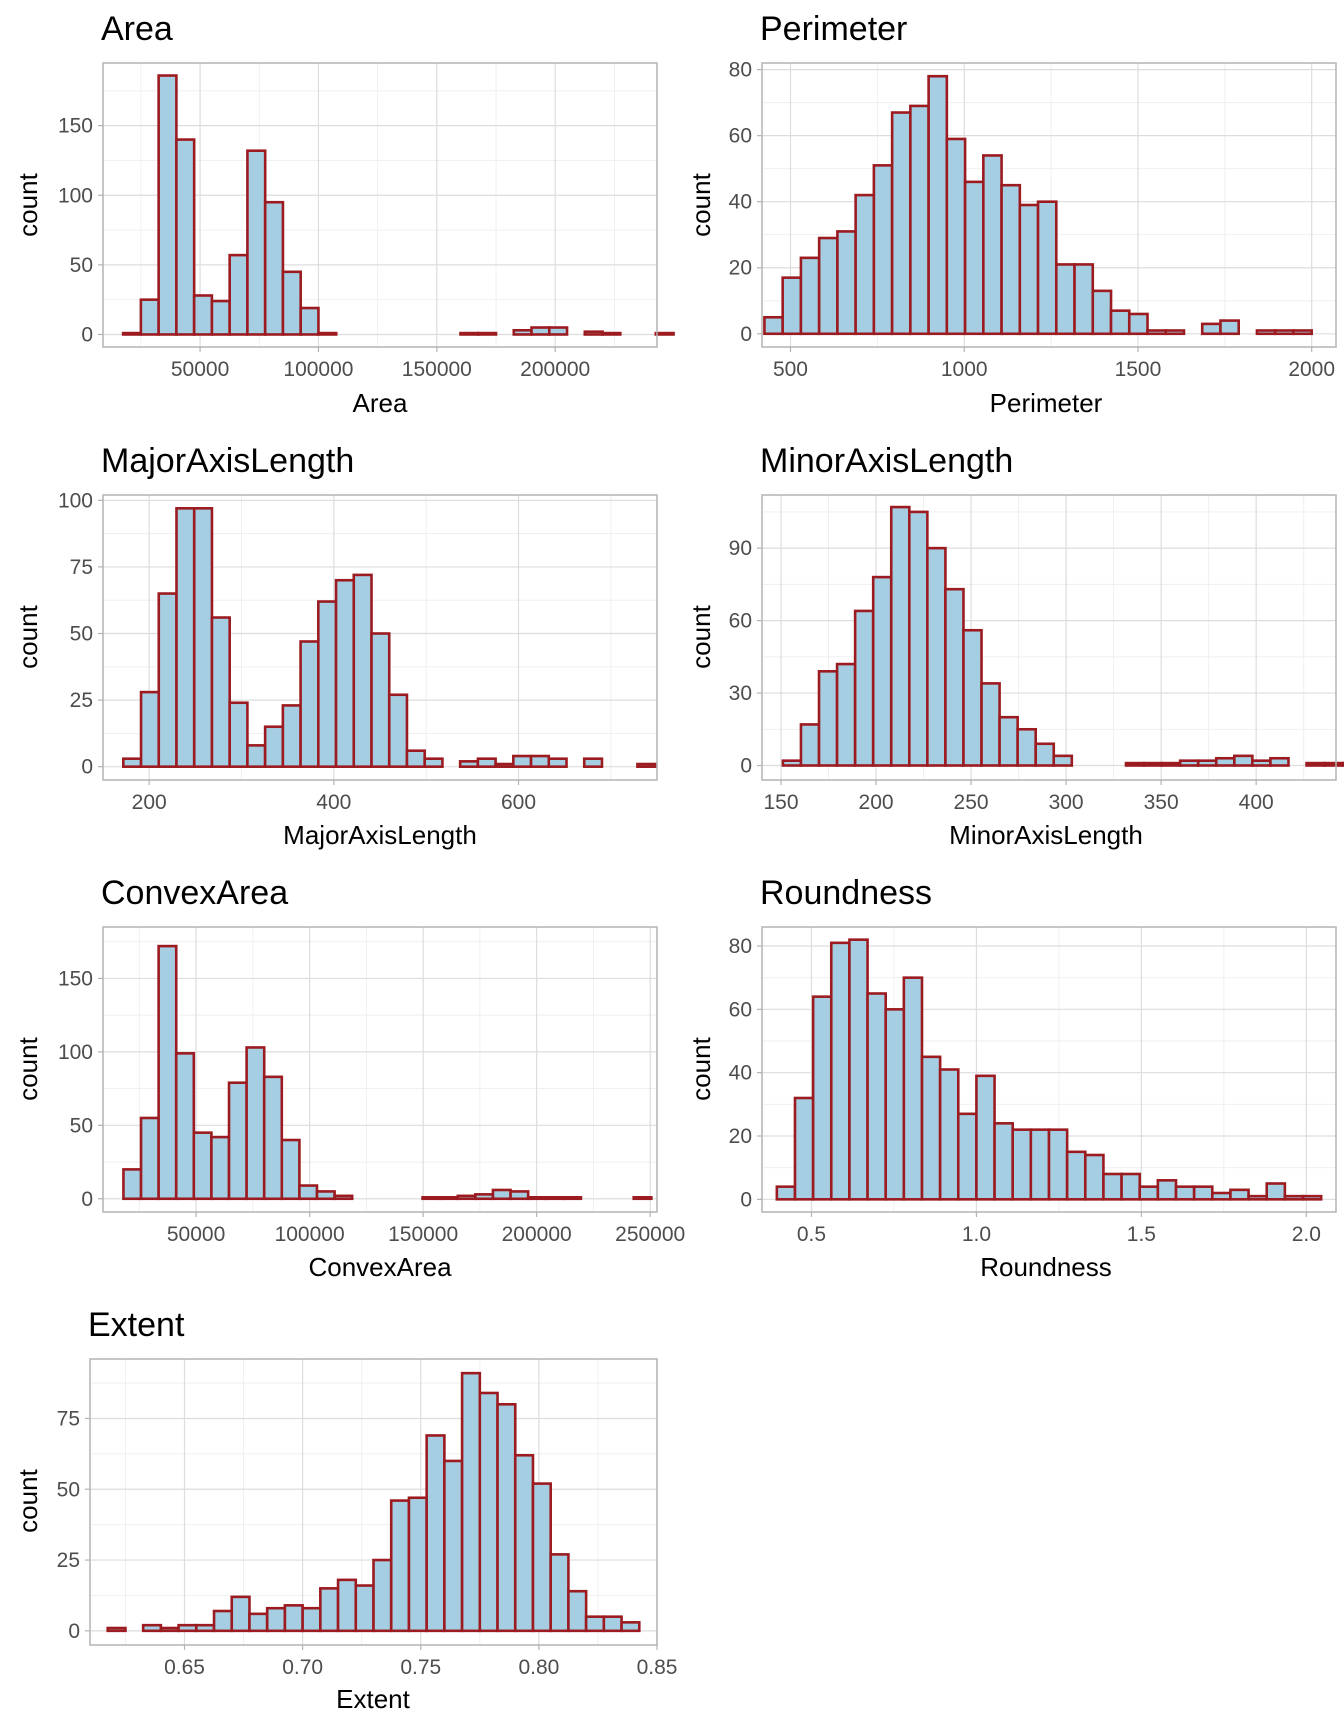  Describe the element at coordinates (380, 403) in the screenshot. I see `x-axis-title: Area` at that location.